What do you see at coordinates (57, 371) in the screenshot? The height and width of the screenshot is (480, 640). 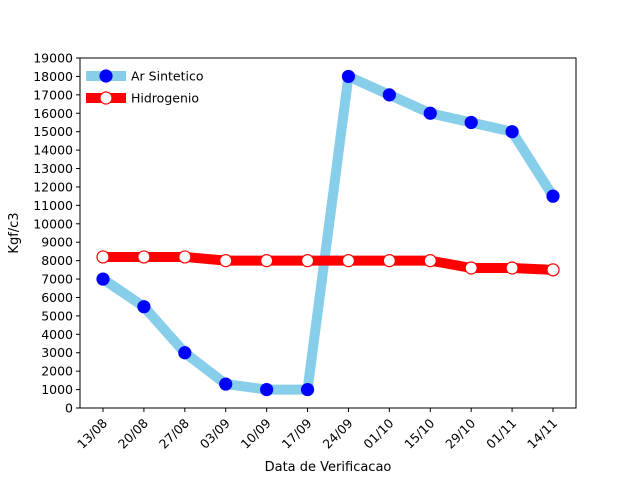 I see `y-tick-label: 2000` at bounding box center [57, 371].